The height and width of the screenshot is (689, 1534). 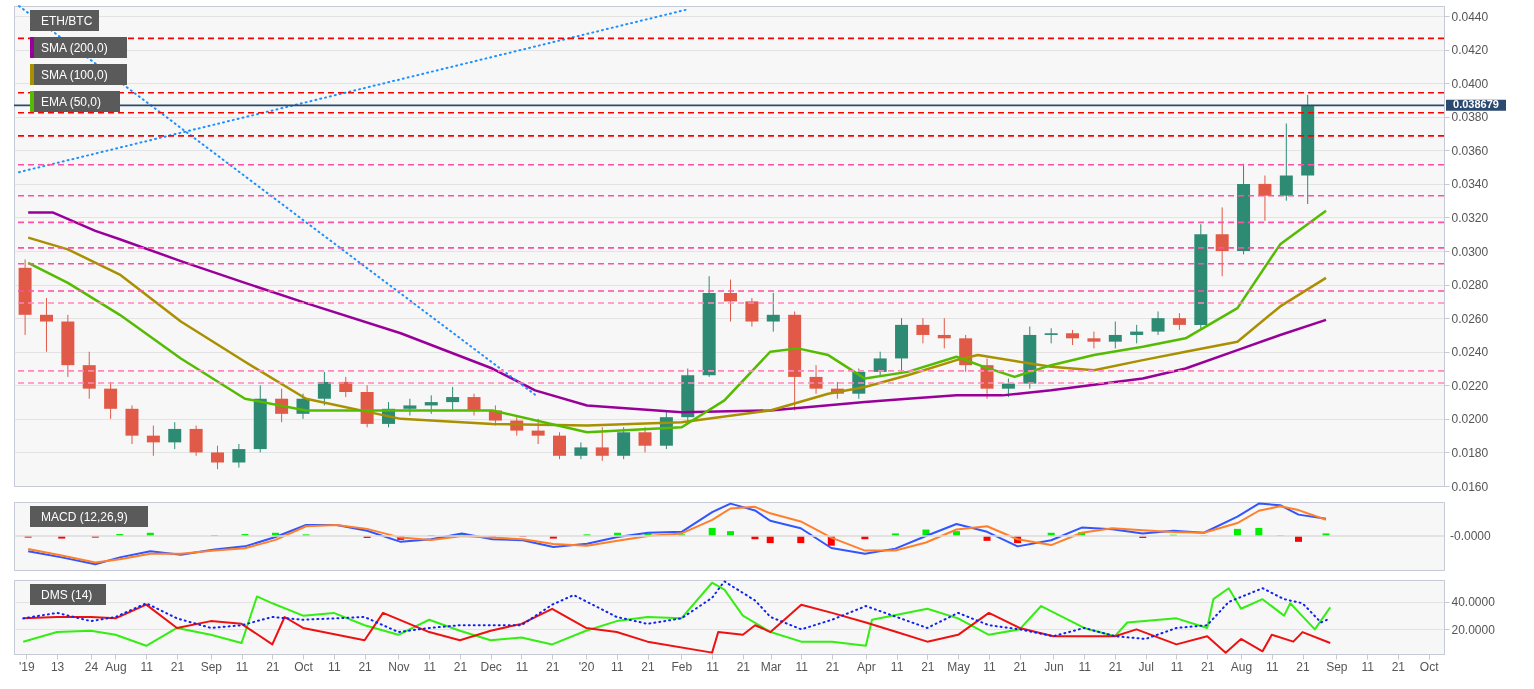 I want to click on y-tick-label: 0.0340, so click(x=1470, y=184).